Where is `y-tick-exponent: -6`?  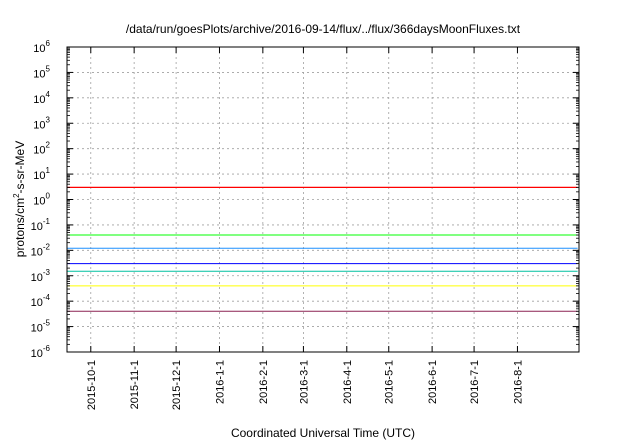 y-tick-exponent: -6 is located at coordinates (47, 348).